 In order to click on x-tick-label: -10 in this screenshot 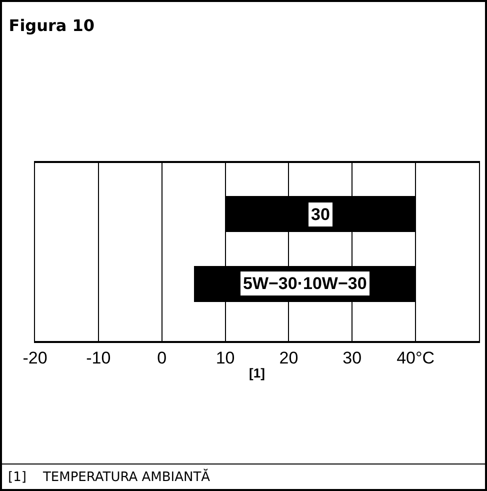, I will do `click(98, 358)`.